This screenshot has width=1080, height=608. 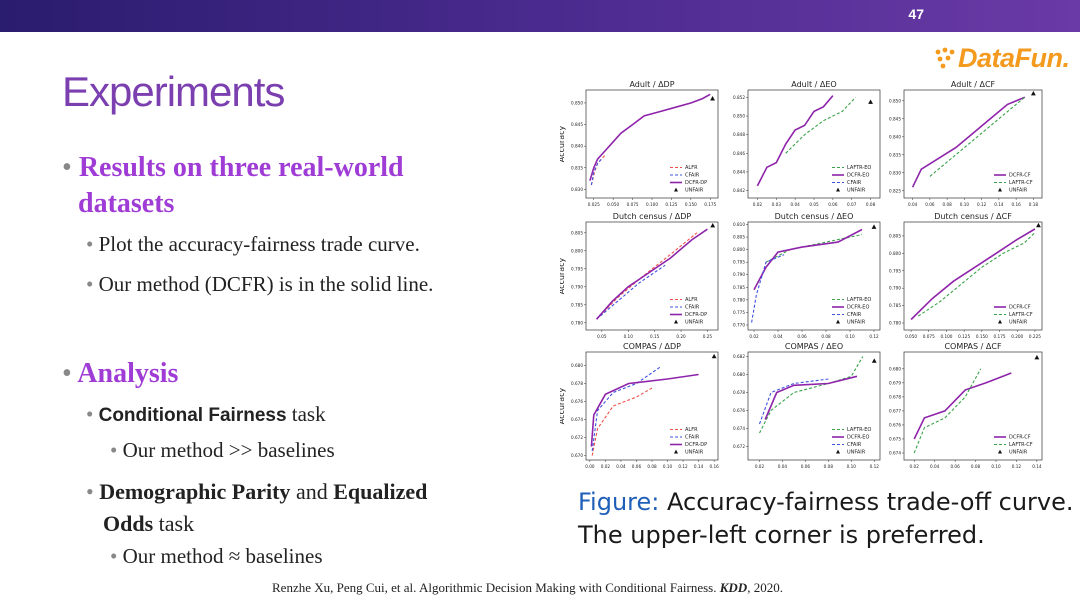 I want to click on subplot-title: Adult / ΔDP, so click(x=651, y=84).